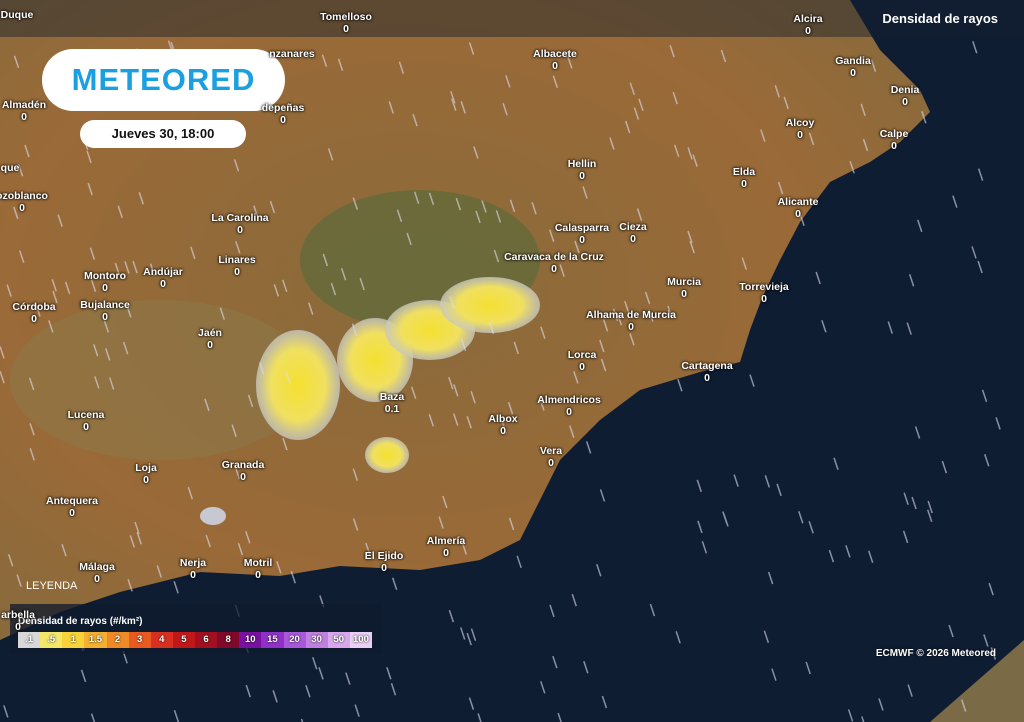 Image resolution: width=1024 pixels, height=722 pixels. I want to click on legend-step: 15, so click(272, 640).